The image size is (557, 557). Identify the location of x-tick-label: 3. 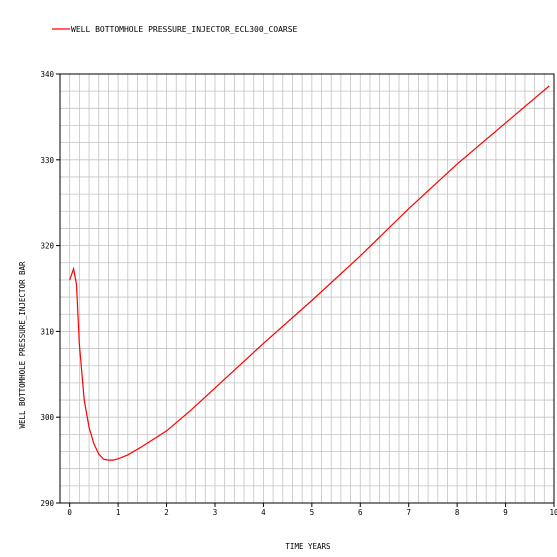
(215, 512).